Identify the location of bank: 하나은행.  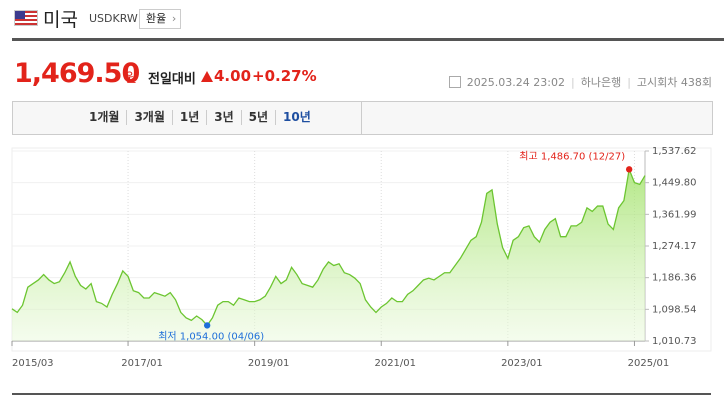
(601, 82).